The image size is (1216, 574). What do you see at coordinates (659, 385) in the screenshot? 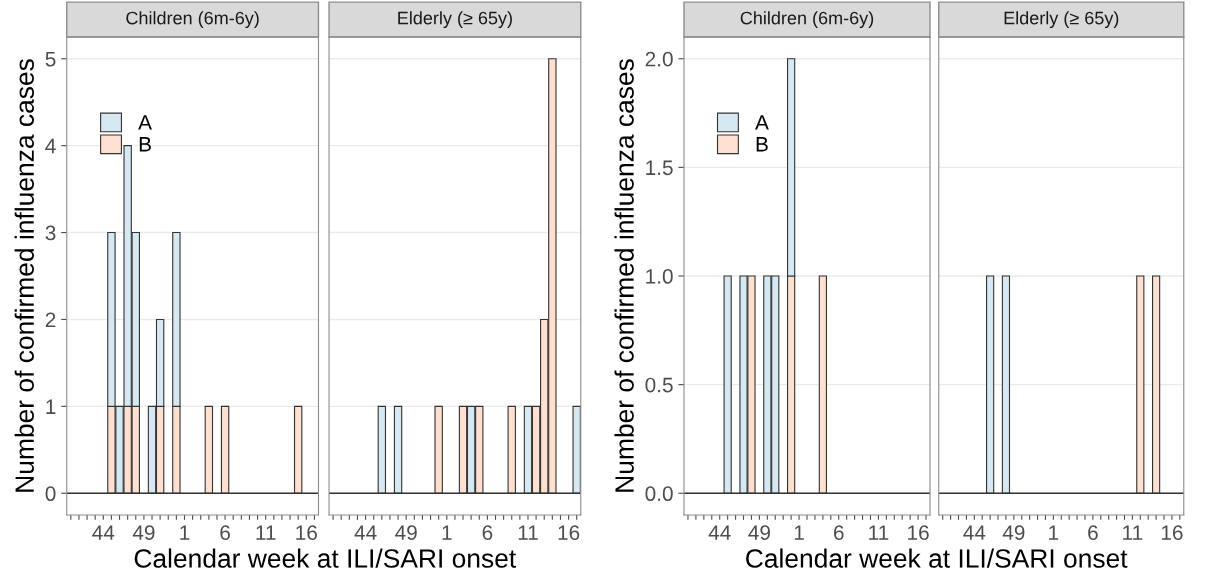
I see `y-tick-label: 0.5` at bounding box center [659, 385].